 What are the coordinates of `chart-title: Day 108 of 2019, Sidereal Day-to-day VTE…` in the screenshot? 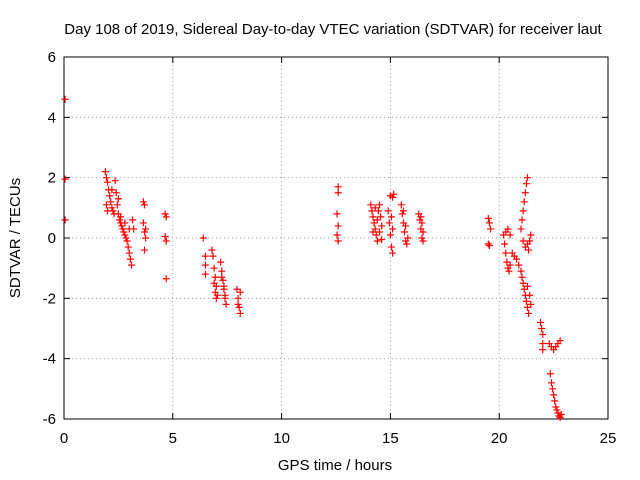 It's located at (333, 29).